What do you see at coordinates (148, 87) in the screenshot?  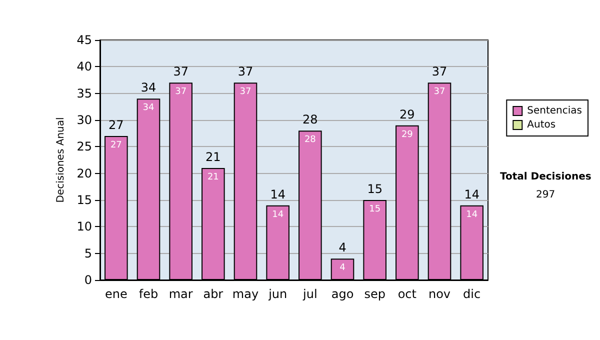 I see `total-label: 34` at bounding box center [148, 87].